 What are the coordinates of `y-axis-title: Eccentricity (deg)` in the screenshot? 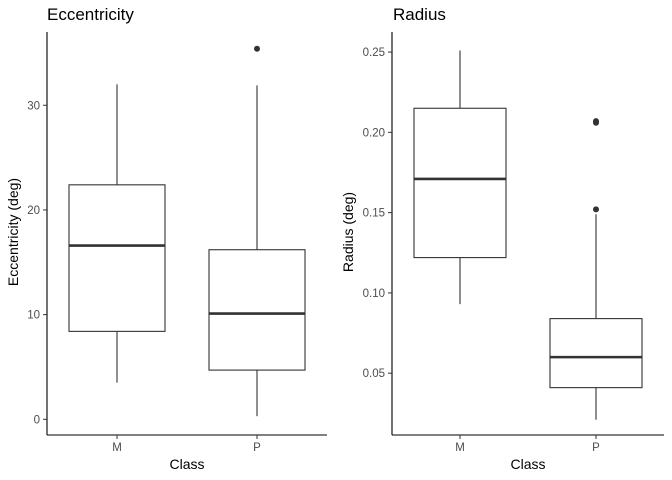 It's located at (13, 232).